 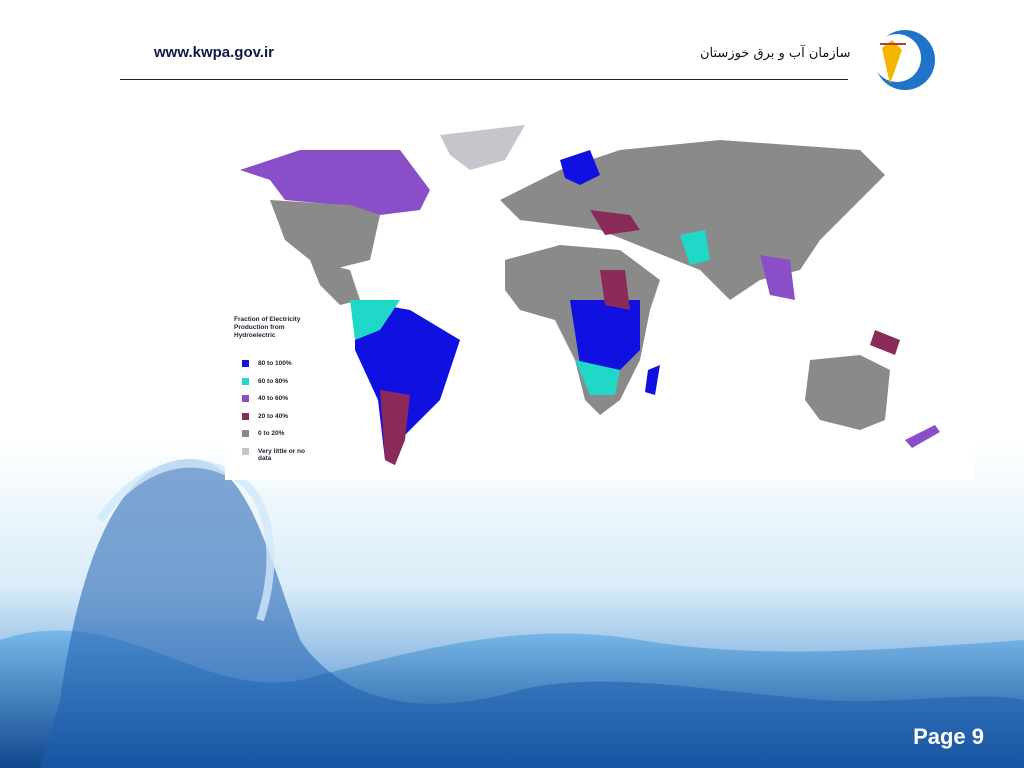 I want to click on legend-item: 40 to 60%, so click(x=274, y=400).